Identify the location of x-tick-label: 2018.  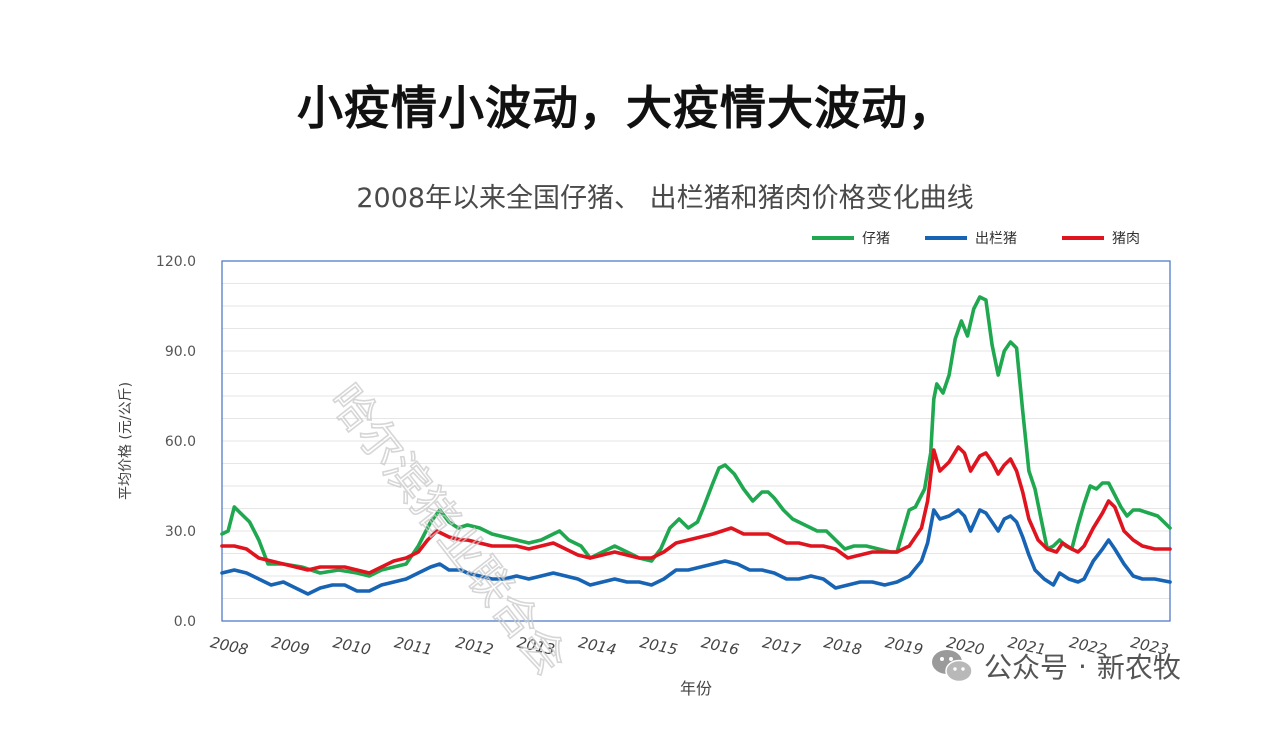
(842, 646).